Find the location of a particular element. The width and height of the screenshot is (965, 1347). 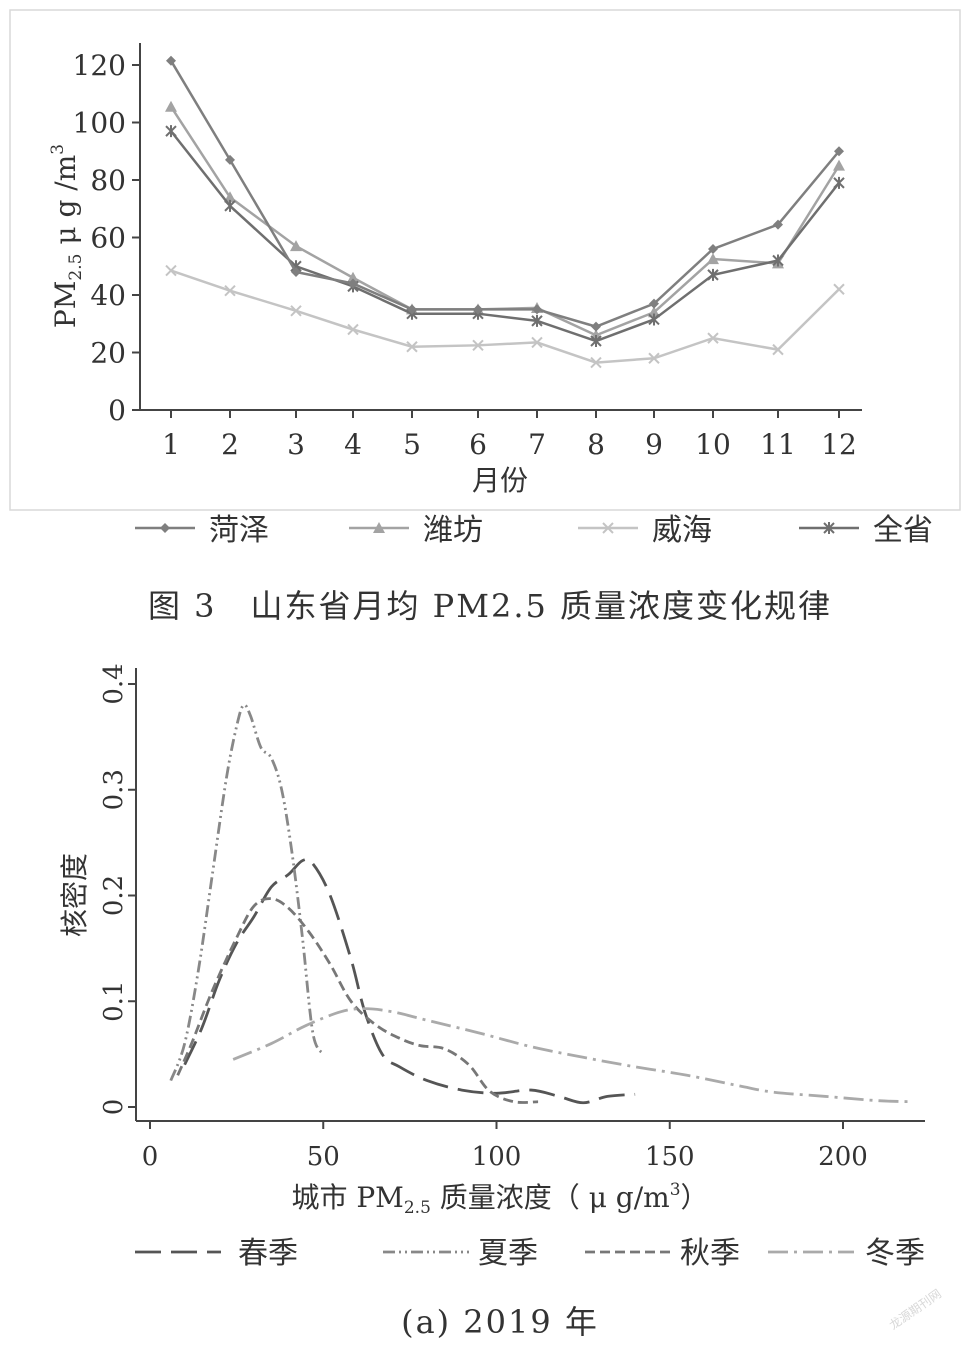

chart2-legend-label: 秋季 is located at coordinates (710, 1253).